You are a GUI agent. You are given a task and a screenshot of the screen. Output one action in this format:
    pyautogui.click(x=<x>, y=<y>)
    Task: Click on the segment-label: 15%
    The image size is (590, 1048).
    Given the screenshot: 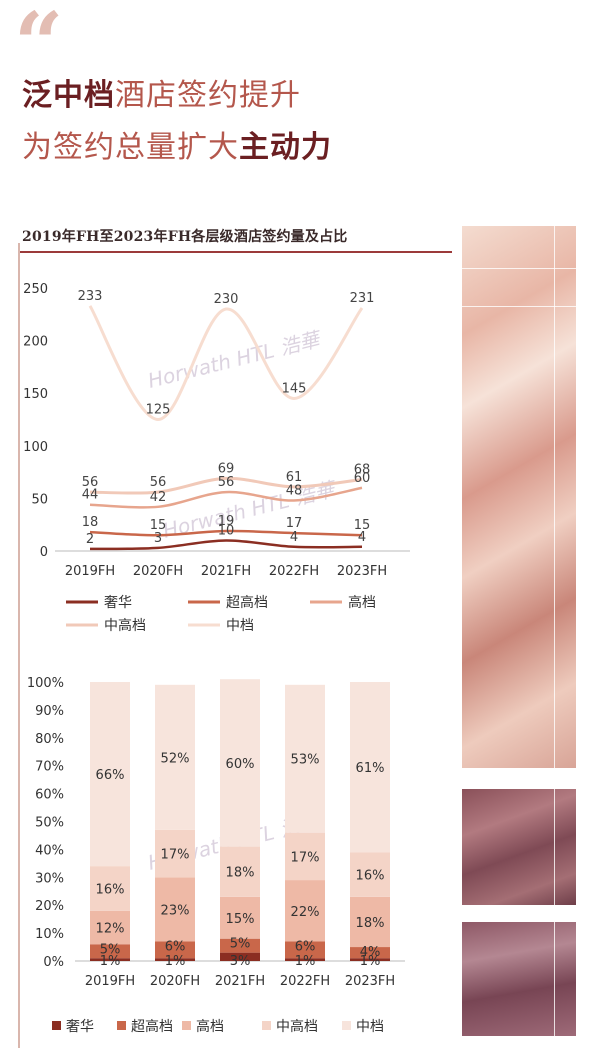 What is the action you would take?
    pyautogui.click(x=240, y=919)
    